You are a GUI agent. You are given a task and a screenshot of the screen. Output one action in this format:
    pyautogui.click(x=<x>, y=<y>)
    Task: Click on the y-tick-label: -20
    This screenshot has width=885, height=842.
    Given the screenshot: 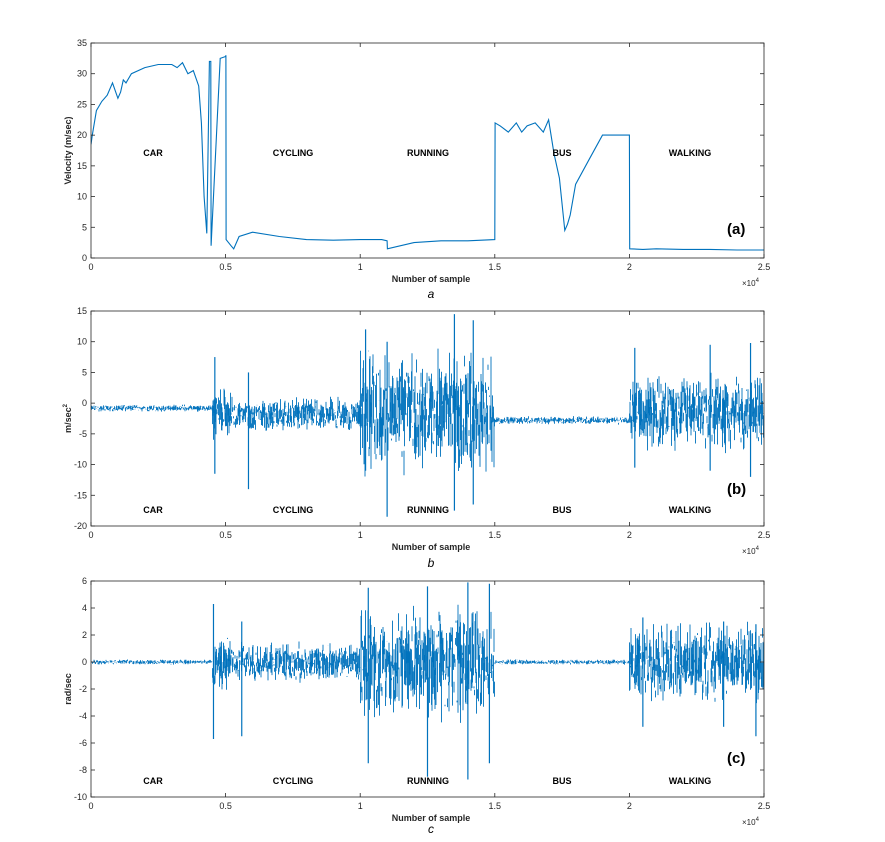 What is the action you would take?
    pyautogui.click(x=80, y=526)
    